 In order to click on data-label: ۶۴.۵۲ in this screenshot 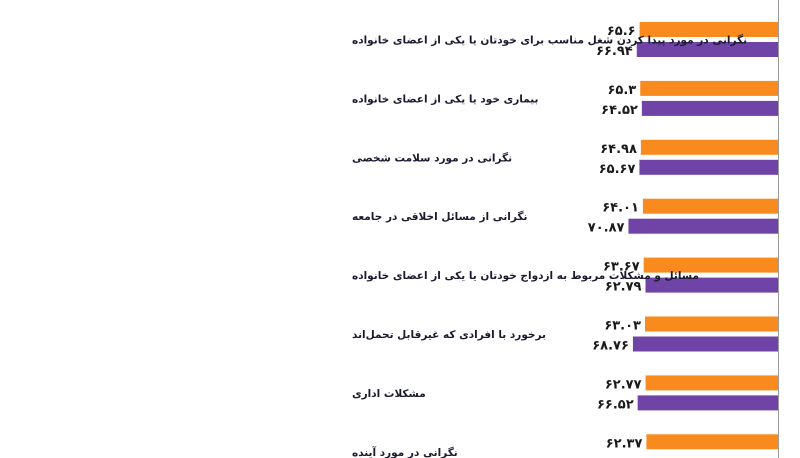, I will do `click(619, 110)`.